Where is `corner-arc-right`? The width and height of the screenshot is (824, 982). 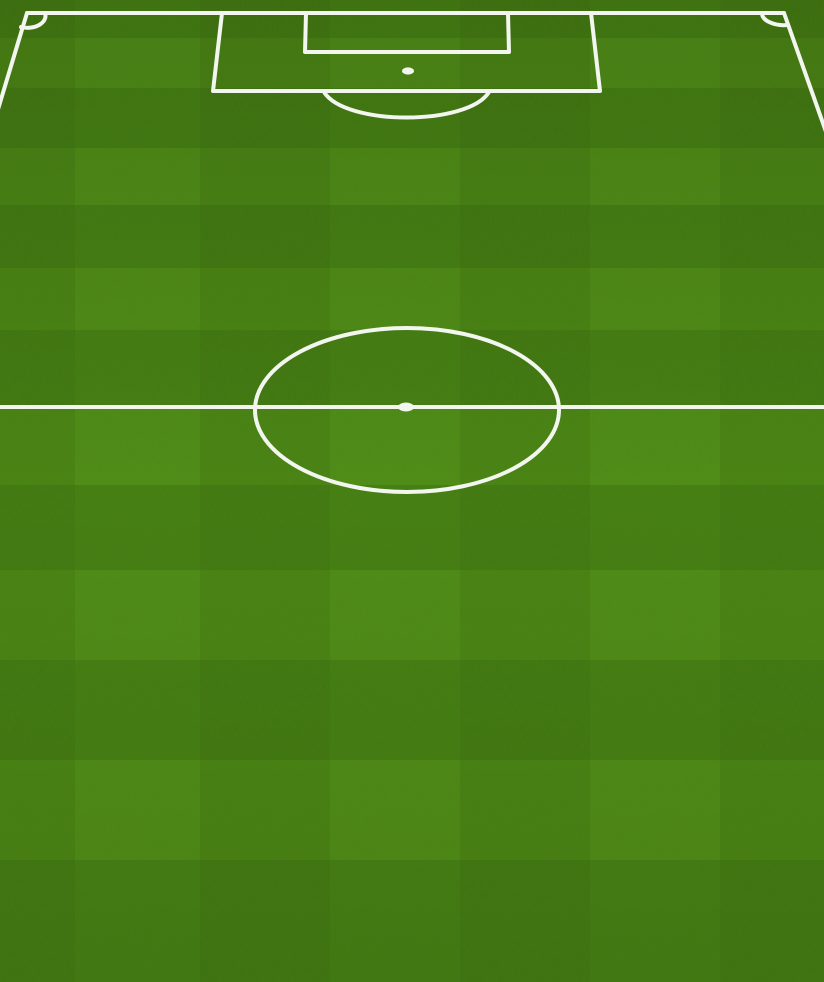 corner-arc-right is located at coordinates (775, 19).